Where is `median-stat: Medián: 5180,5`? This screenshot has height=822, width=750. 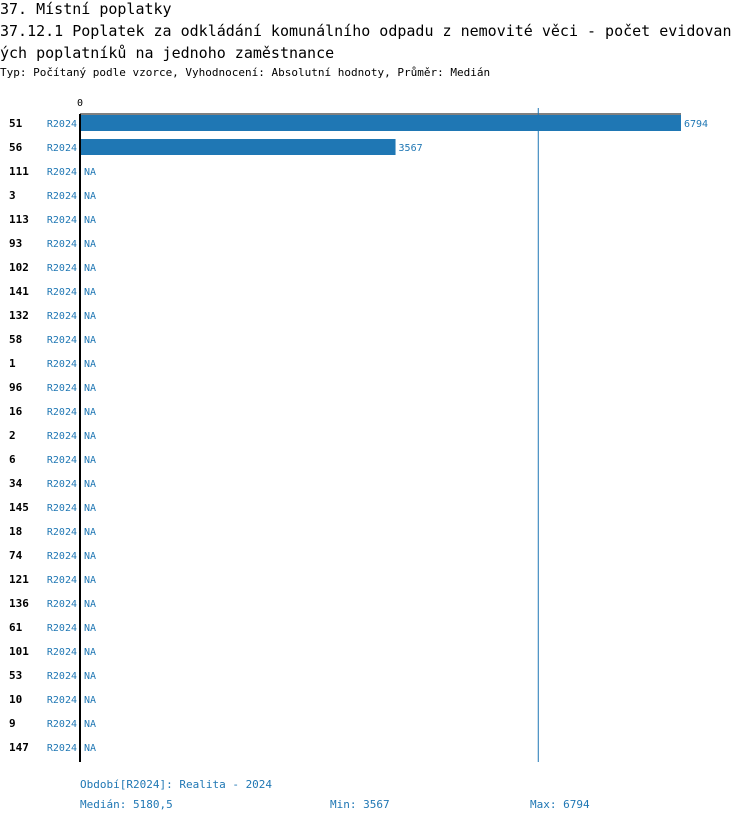
median-stat: Medián: 5180,5 is located at coordinates (126, 804).